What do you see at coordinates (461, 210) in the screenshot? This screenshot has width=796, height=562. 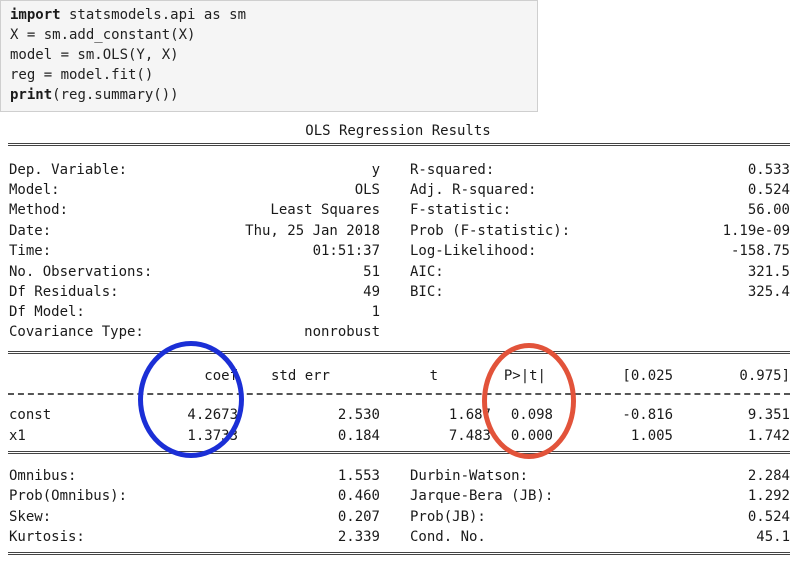 I see `stat-label: F-statistic:` at bounding box center [461, 210].